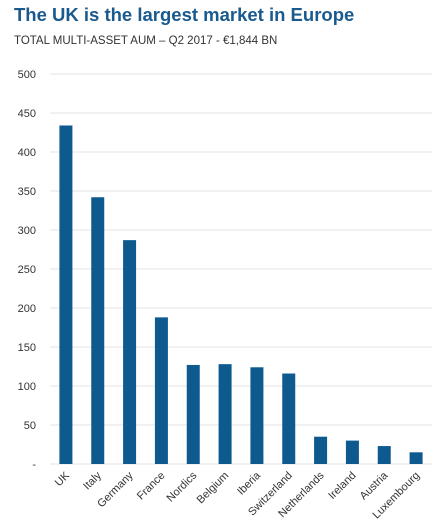 Image resolution: width=442 pixels, height=531 pixels. Describe the element at coordinates (182, 486) in the screenshot. I see `x-tick-label: Nordics` at that location.